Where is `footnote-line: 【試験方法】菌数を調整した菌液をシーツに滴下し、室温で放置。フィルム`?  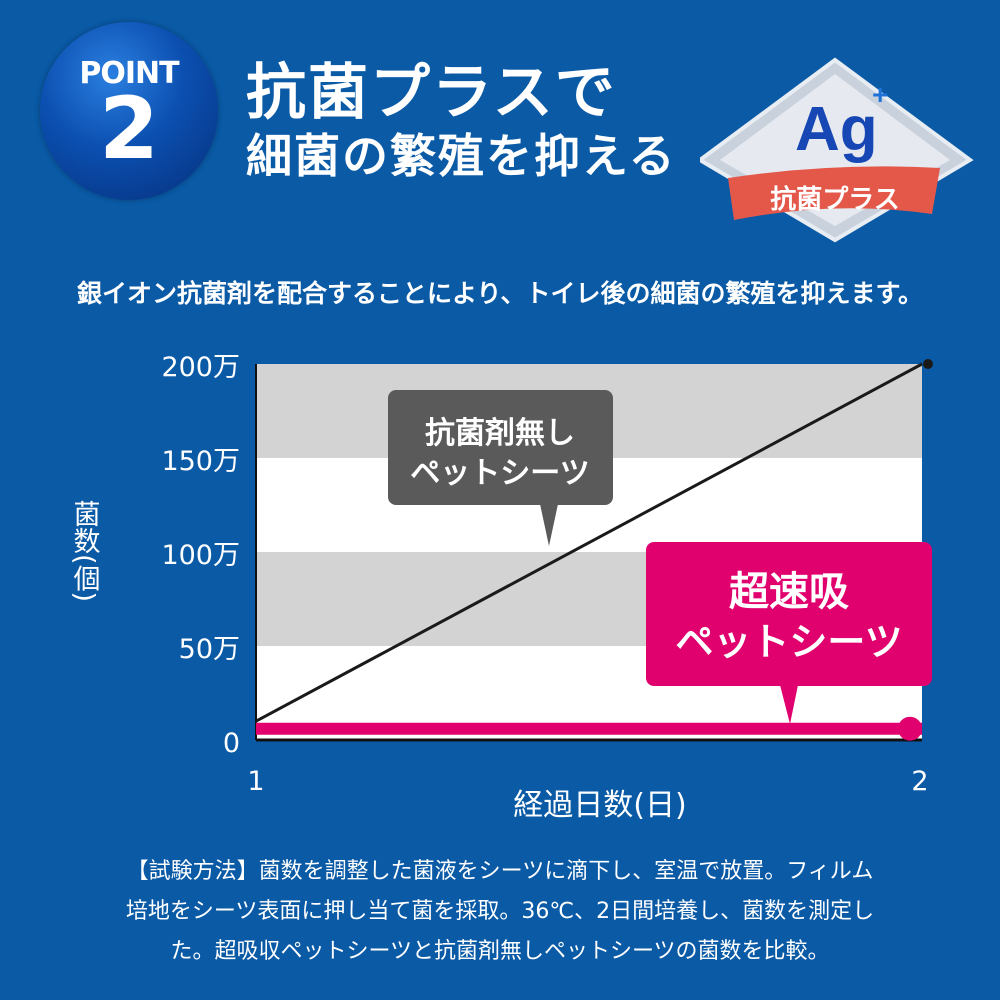
footnote-line: 【試験方法】菌数を調整した菌液をシーツに滴下し、室温で放置。フィルム is located at coordinates (500, 871).